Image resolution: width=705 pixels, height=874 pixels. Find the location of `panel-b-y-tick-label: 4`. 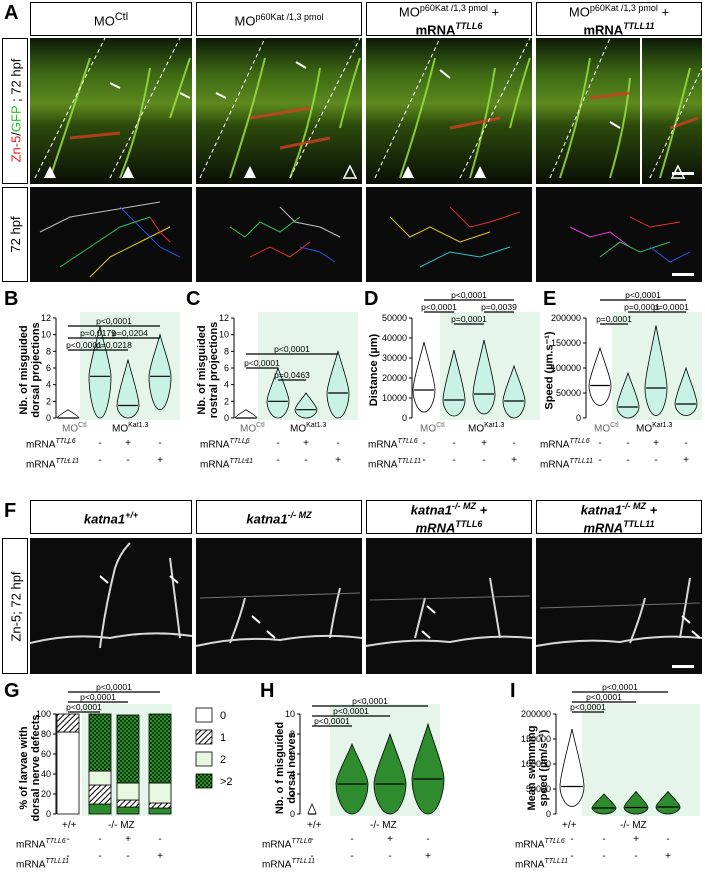

panel-b-y-tick-label: 4 is located at coordinates (48, 385).